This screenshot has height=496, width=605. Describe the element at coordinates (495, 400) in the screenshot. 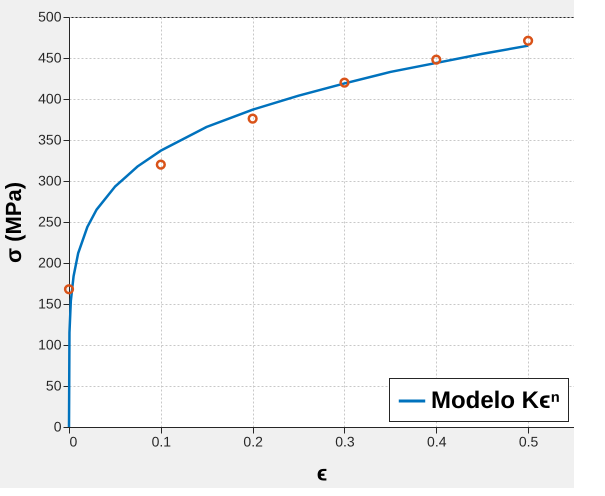

I see `legend-label: Modelo Kϵⁿ` at that location.